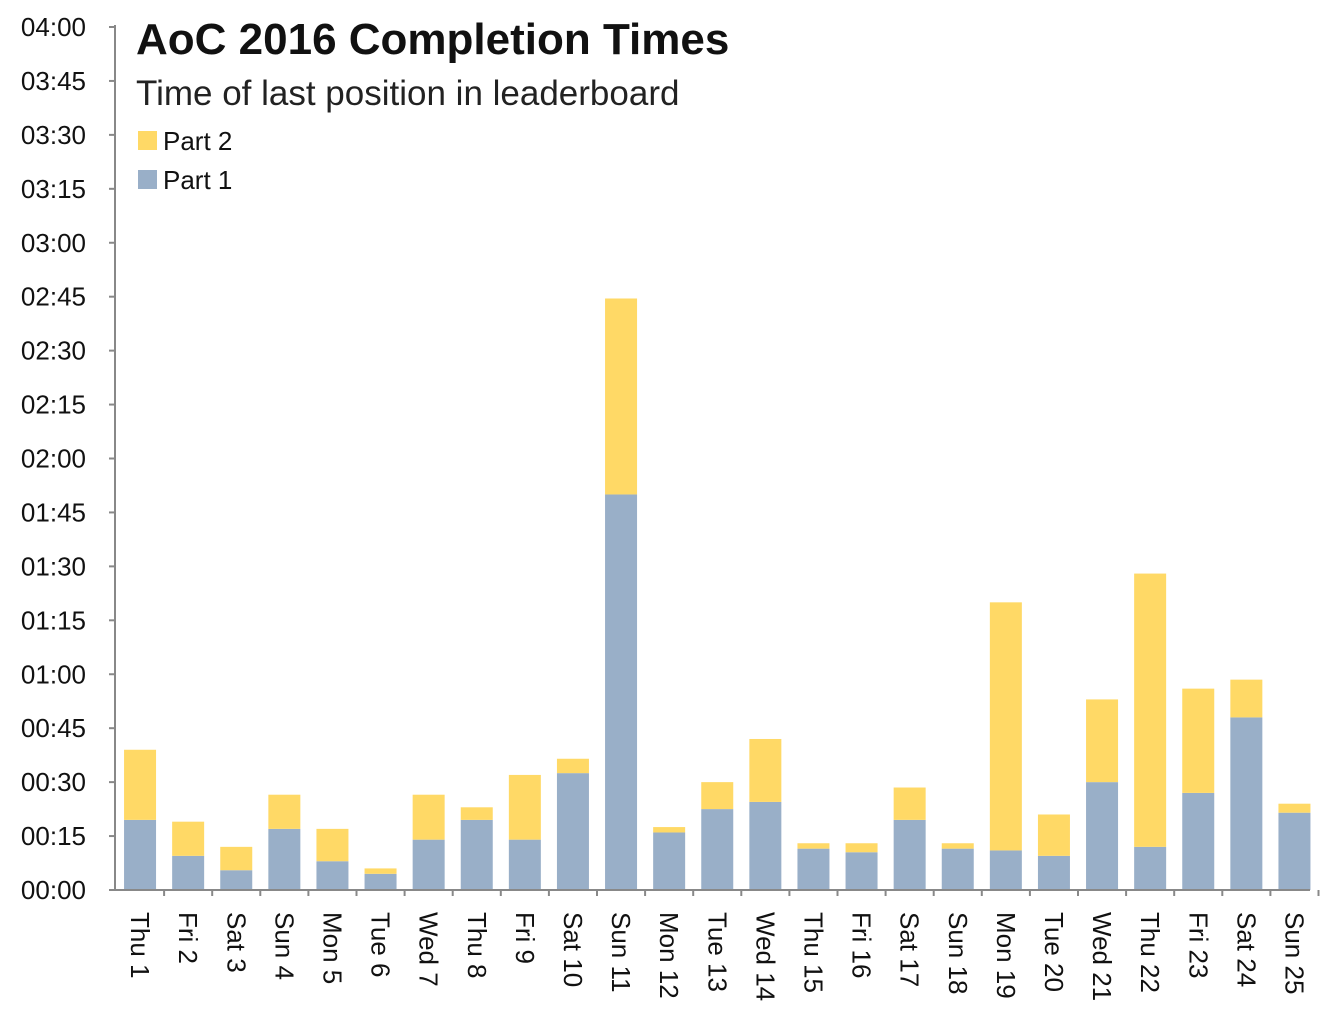 This screenshot has width=1324, height=1014. What do you see at coordinates (53, 189) in the screenshot?
I see `y-tick-label: 03:15` at bounding box center [53, 189].